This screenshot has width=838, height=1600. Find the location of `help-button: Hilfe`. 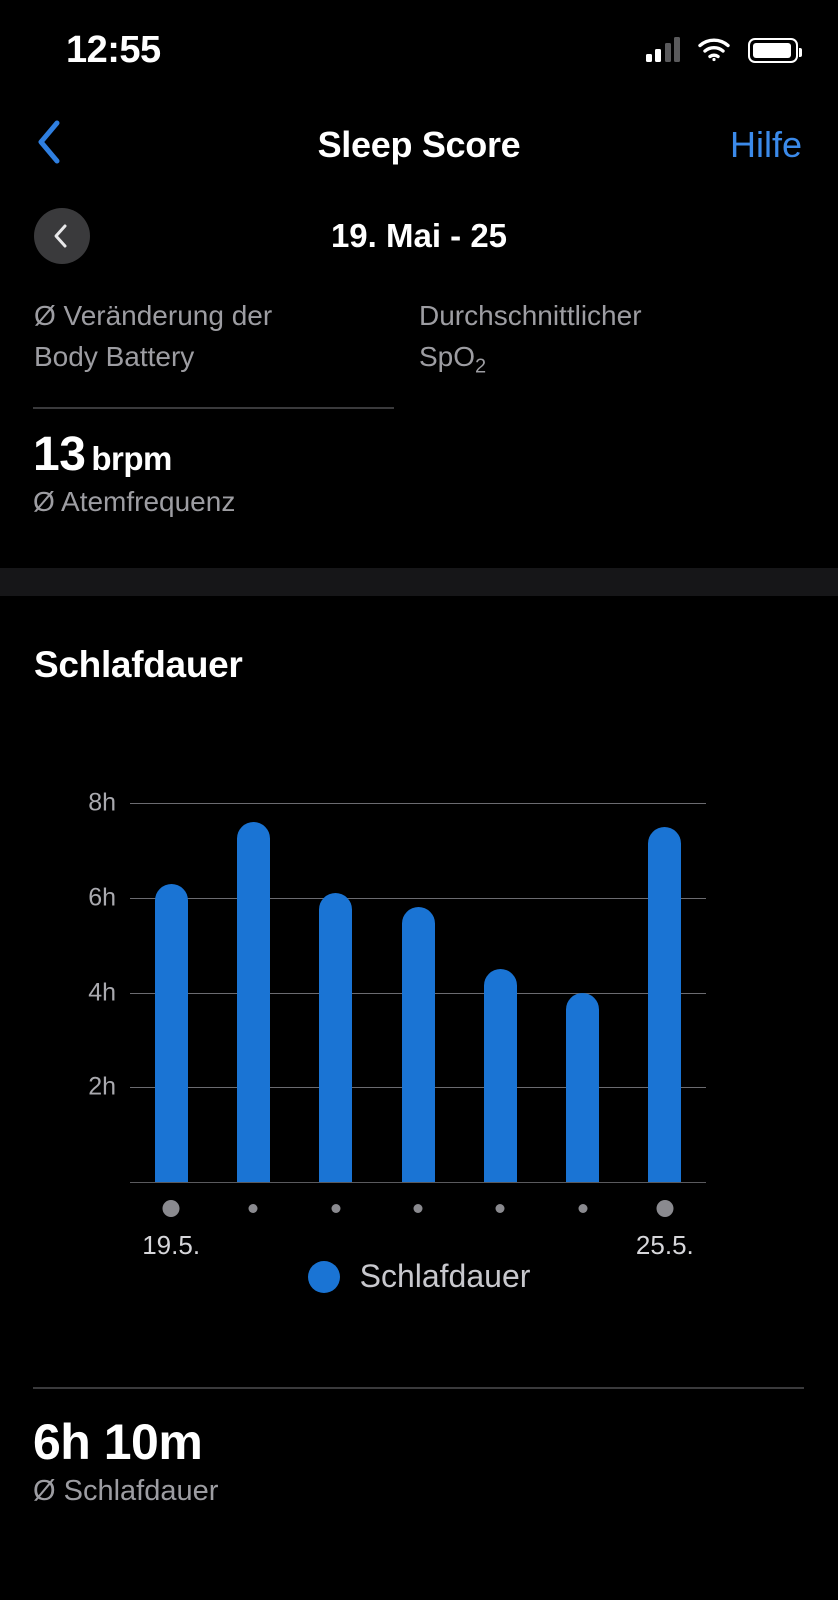

help-button: Hilfe is located at coordinates (765, 144).